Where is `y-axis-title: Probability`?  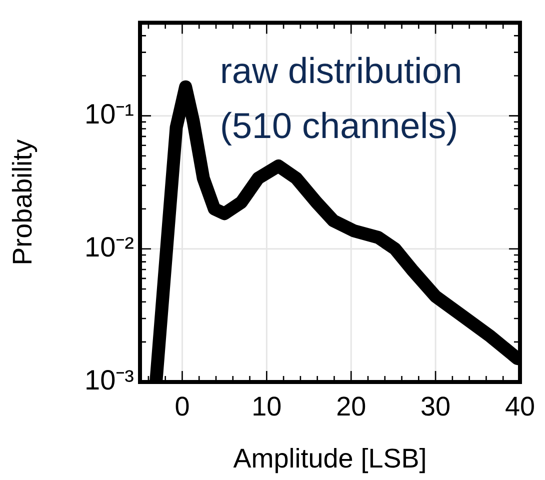 y-axis-title: Probability is located at coordinates (23, 202).